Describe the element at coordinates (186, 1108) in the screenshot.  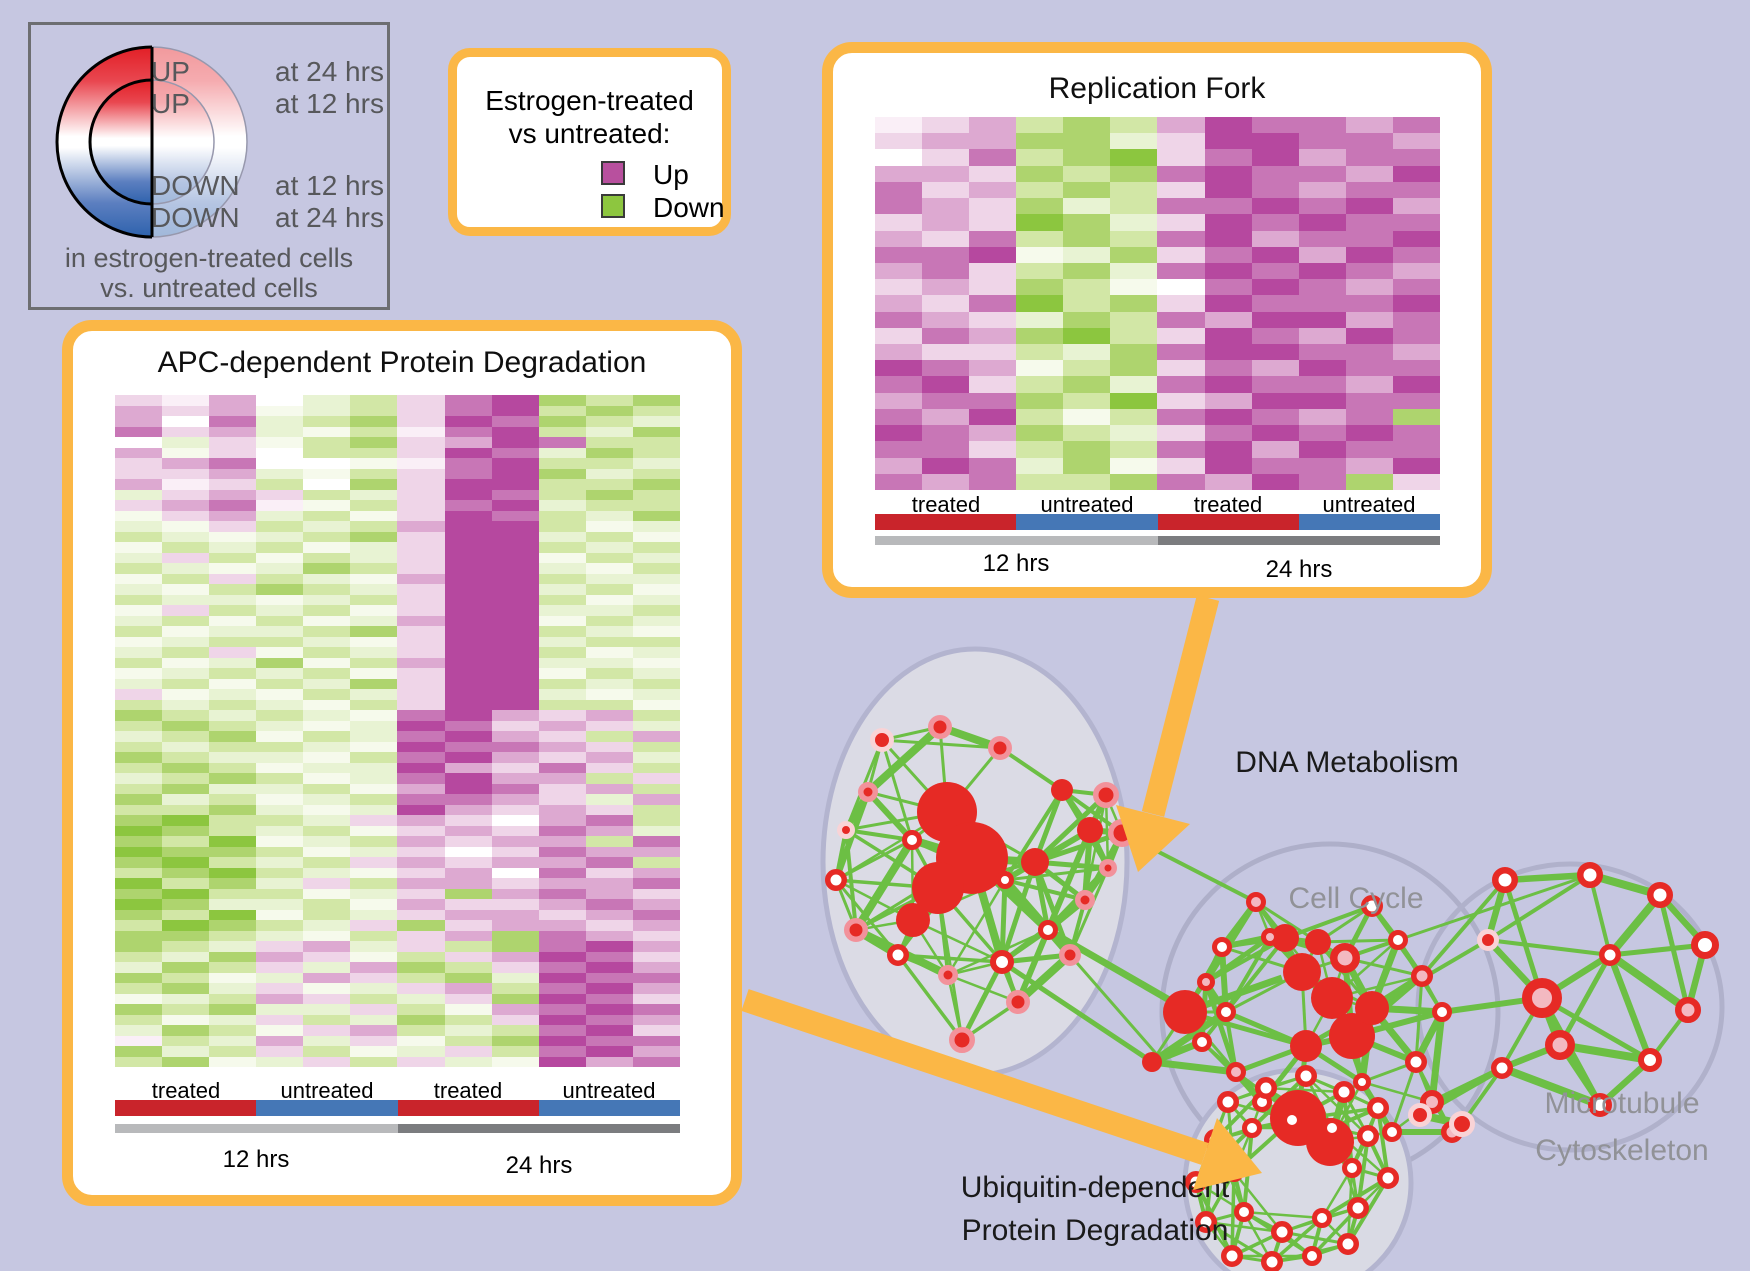
I see `treated-bar-segment` at that location.